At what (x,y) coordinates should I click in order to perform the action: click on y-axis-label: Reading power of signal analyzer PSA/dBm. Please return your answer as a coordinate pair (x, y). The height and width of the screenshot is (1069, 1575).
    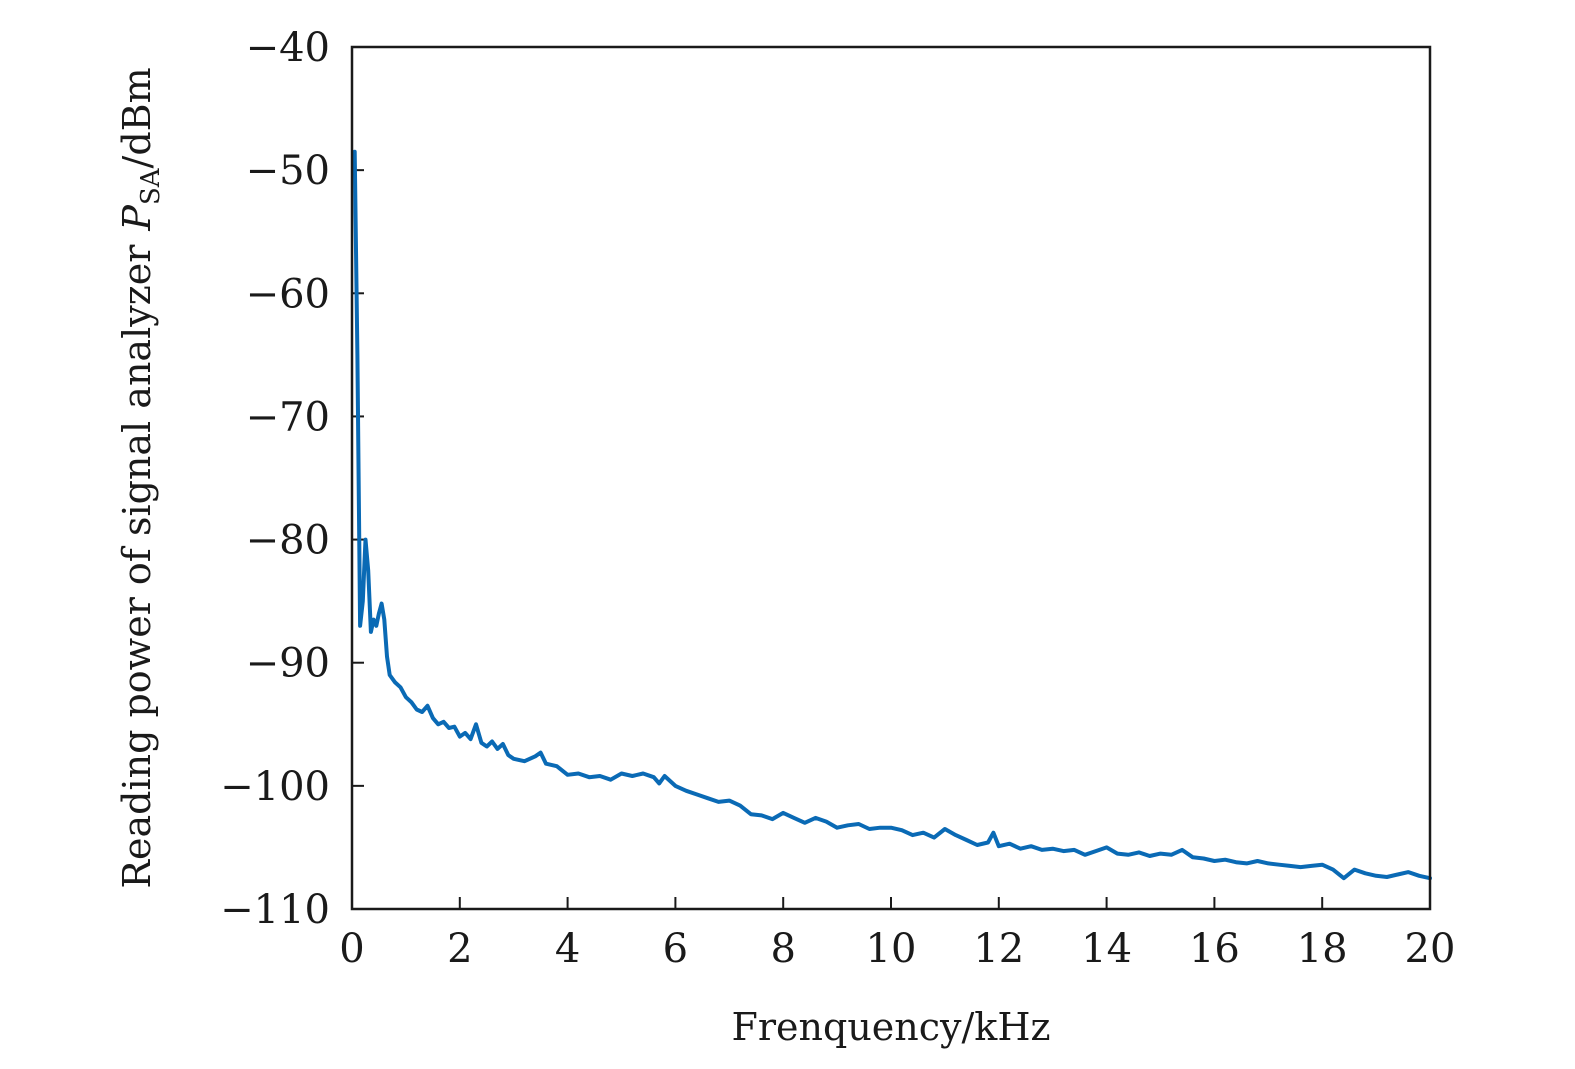
    Looking at the image, I should click on (140, 477).